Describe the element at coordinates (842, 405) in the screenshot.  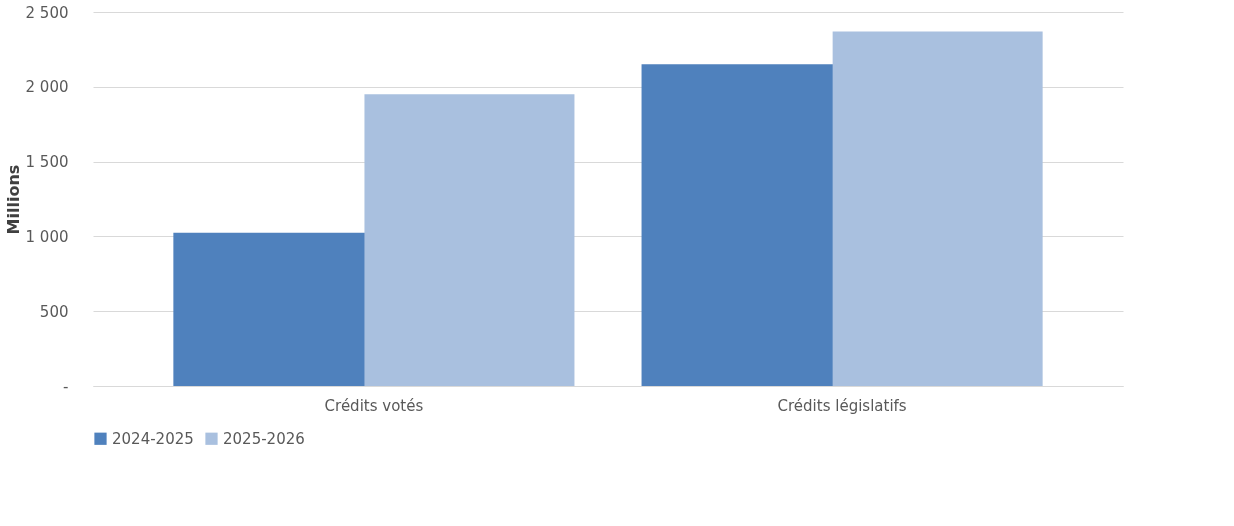
I see `x-tick-label: Crédits législatifs` at that location.